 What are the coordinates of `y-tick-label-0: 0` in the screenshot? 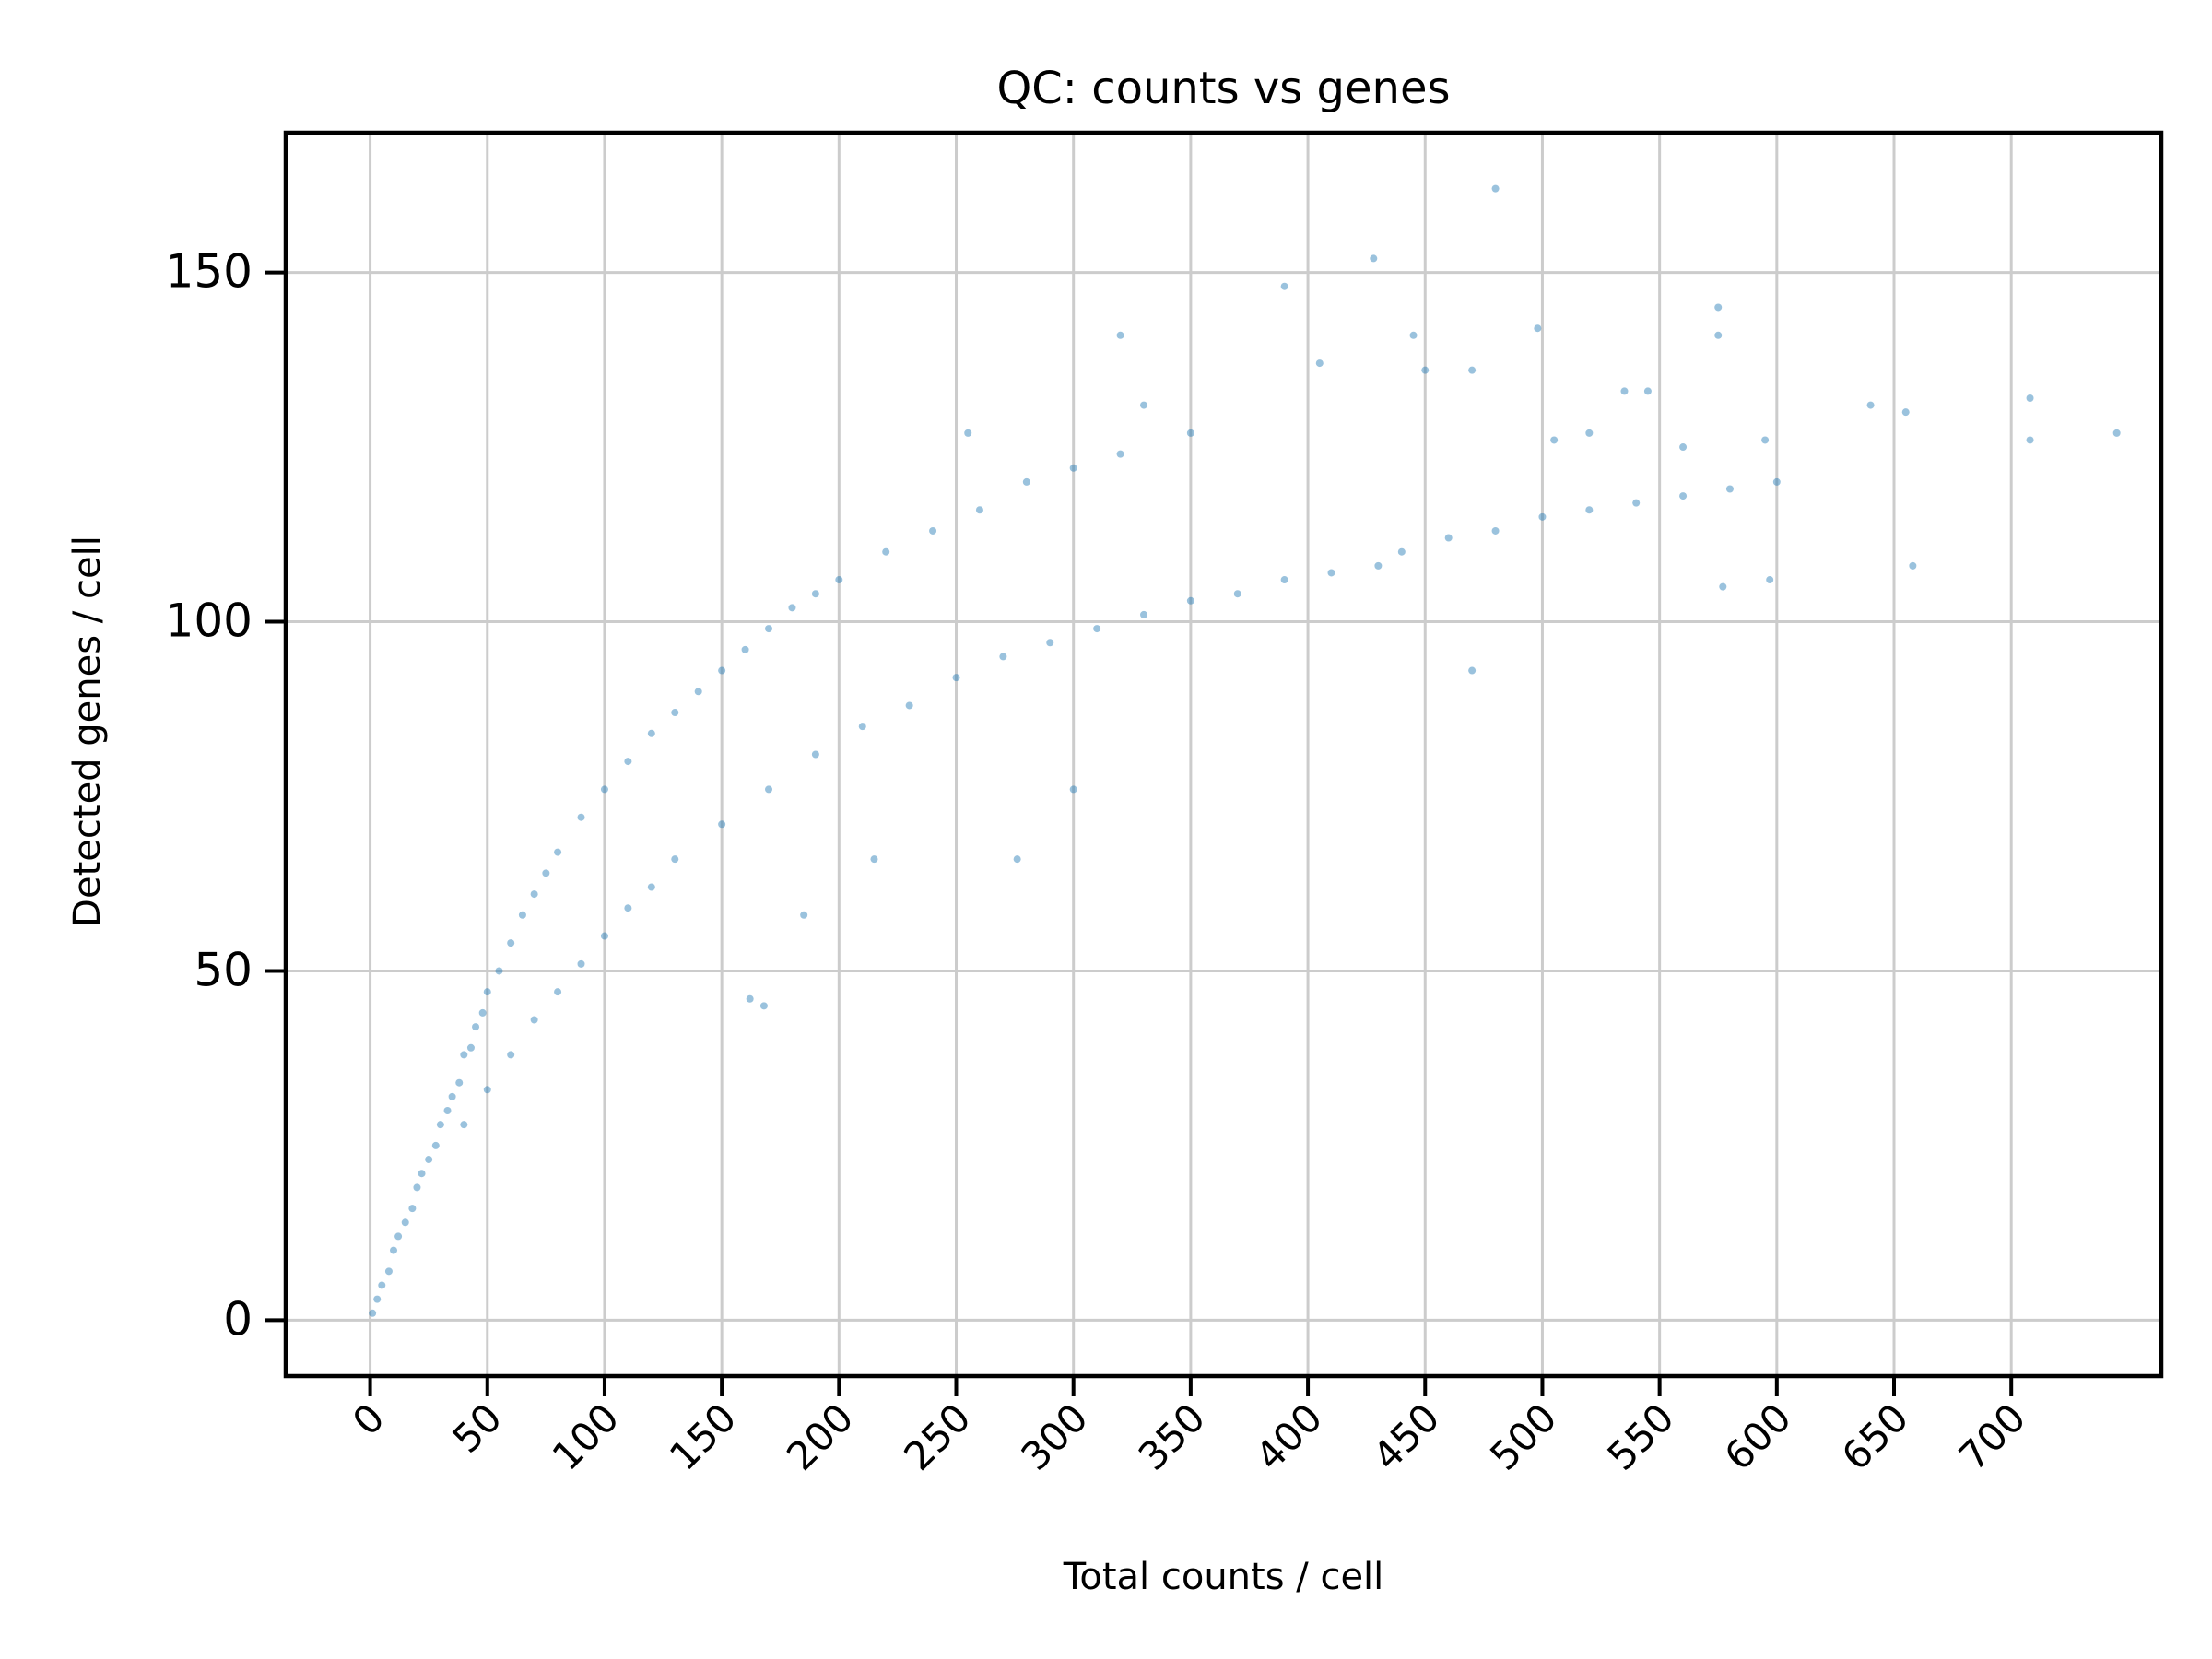 It's located at (238, 1319).